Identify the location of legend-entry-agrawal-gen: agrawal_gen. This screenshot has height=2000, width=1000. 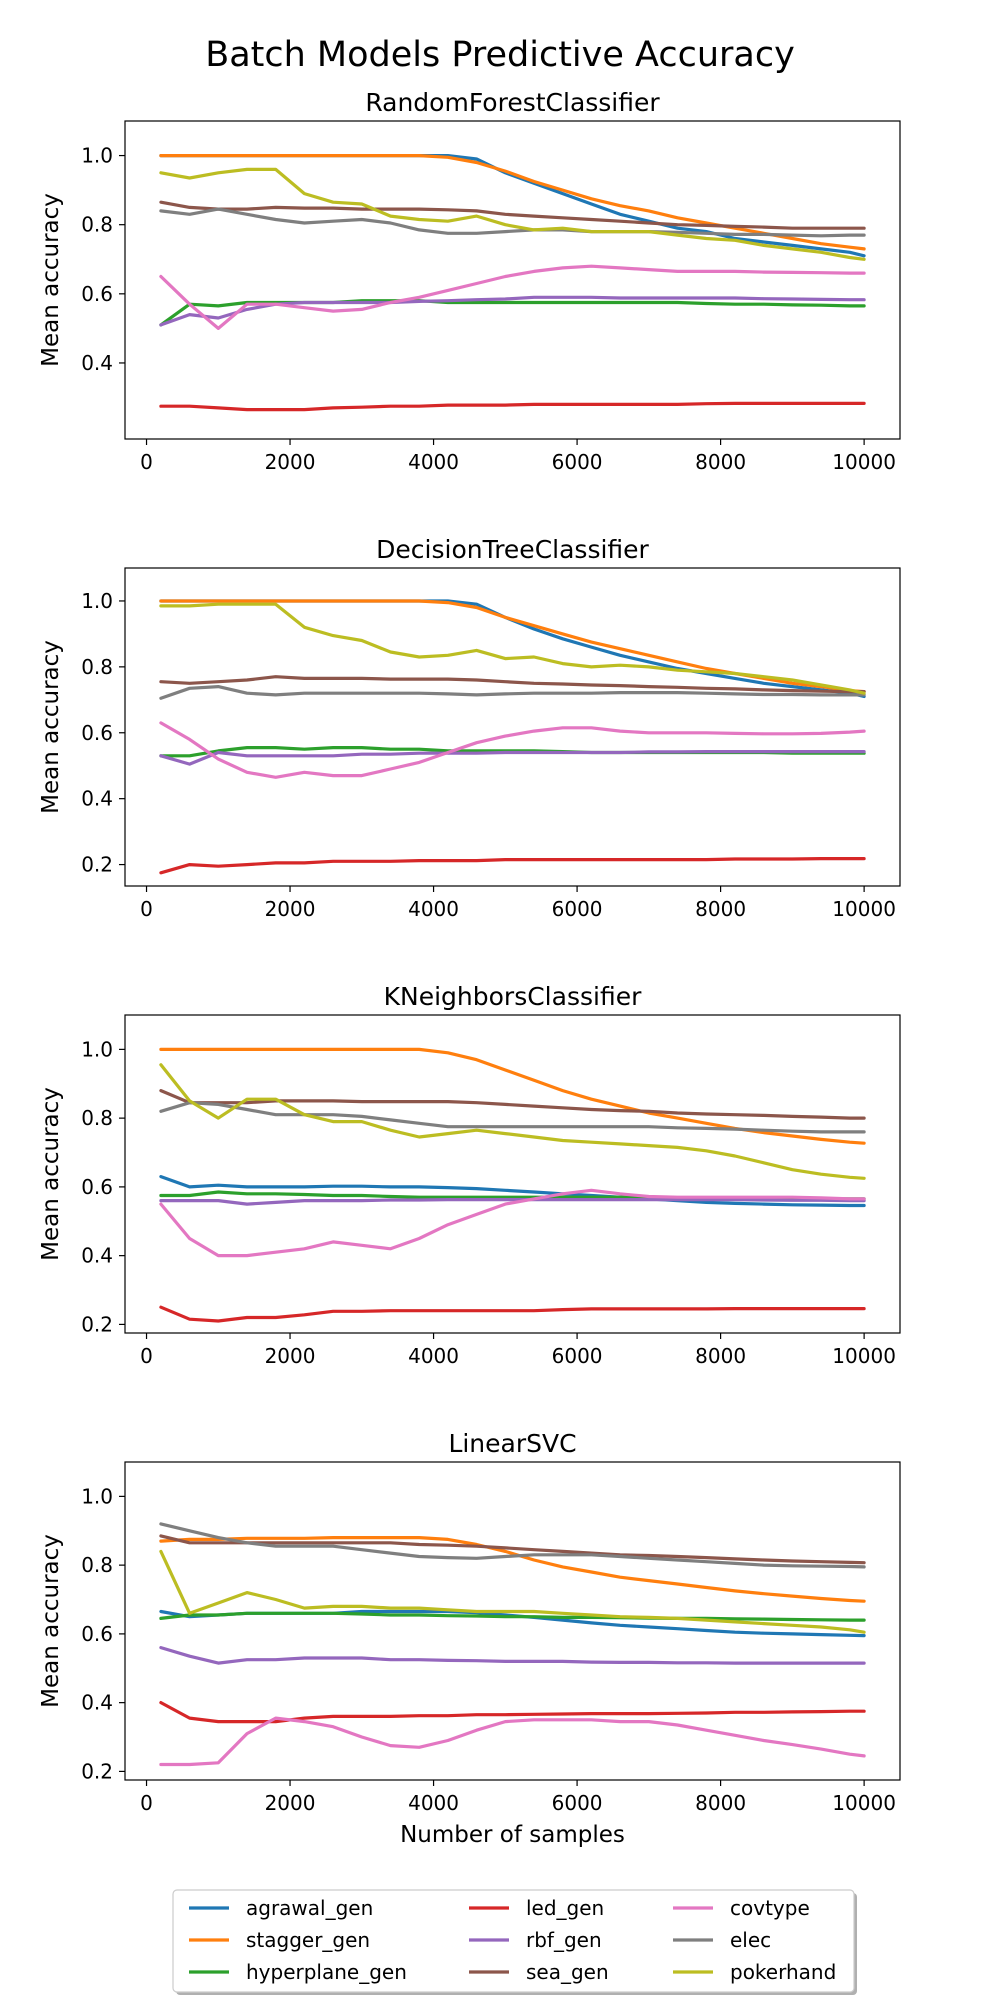
(281, 1908).